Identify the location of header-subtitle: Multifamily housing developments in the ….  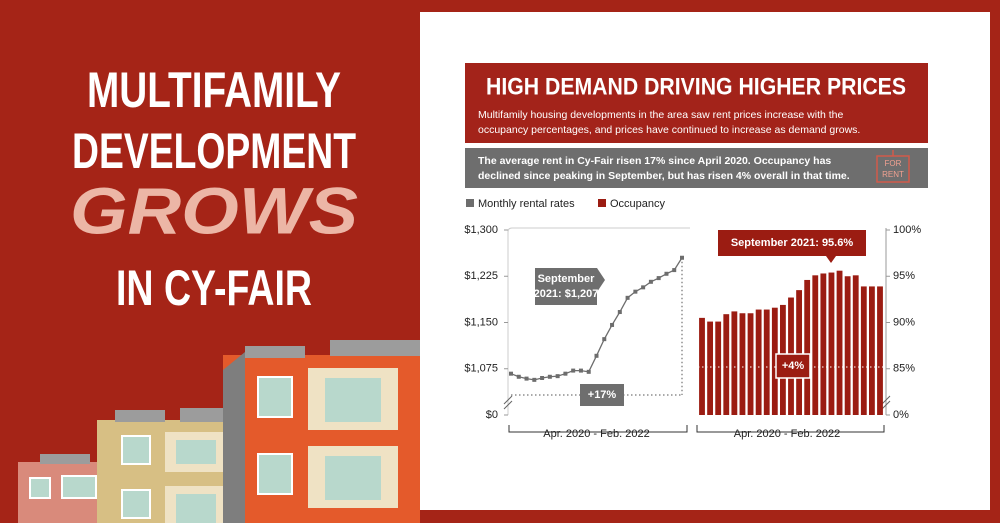
(661, 115).